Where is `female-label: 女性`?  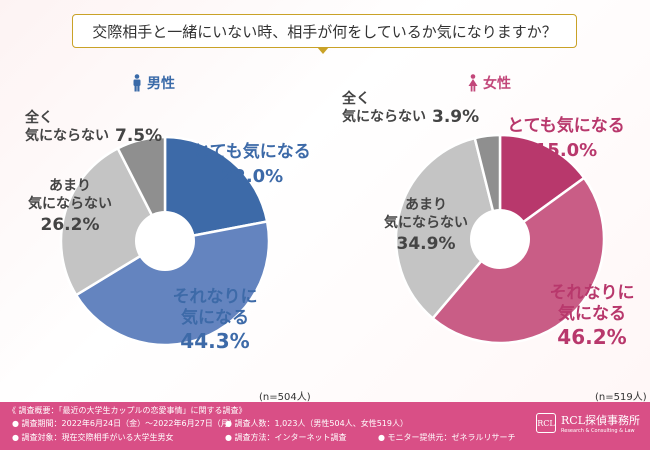 female-label: 女性 is located at coordinates (497, 84).